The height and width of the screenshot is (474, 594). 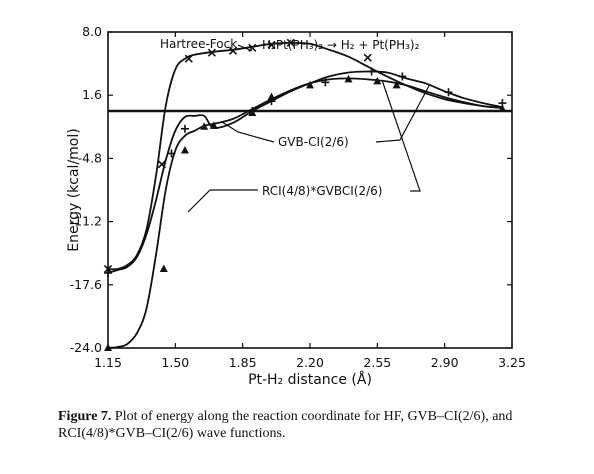 I want to click on rci-leader-right, so click(x=401, y=135).